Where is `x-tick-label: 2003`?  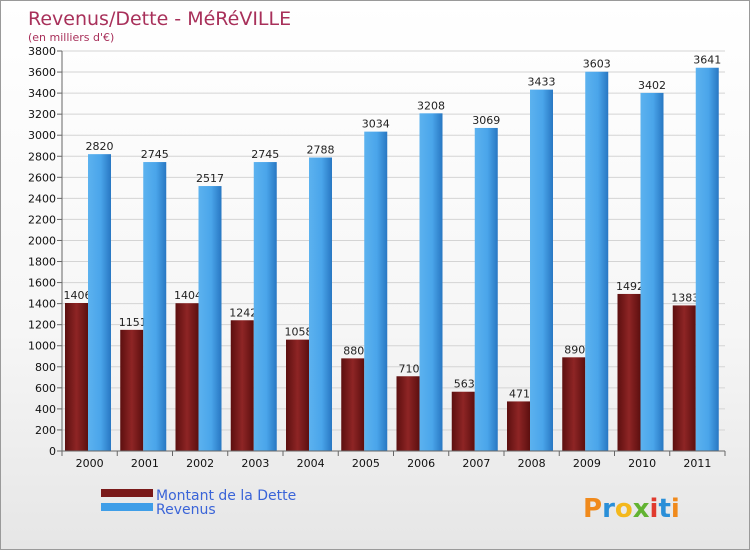
x-tick-label: 2003 is located at coordinates (255, 463).